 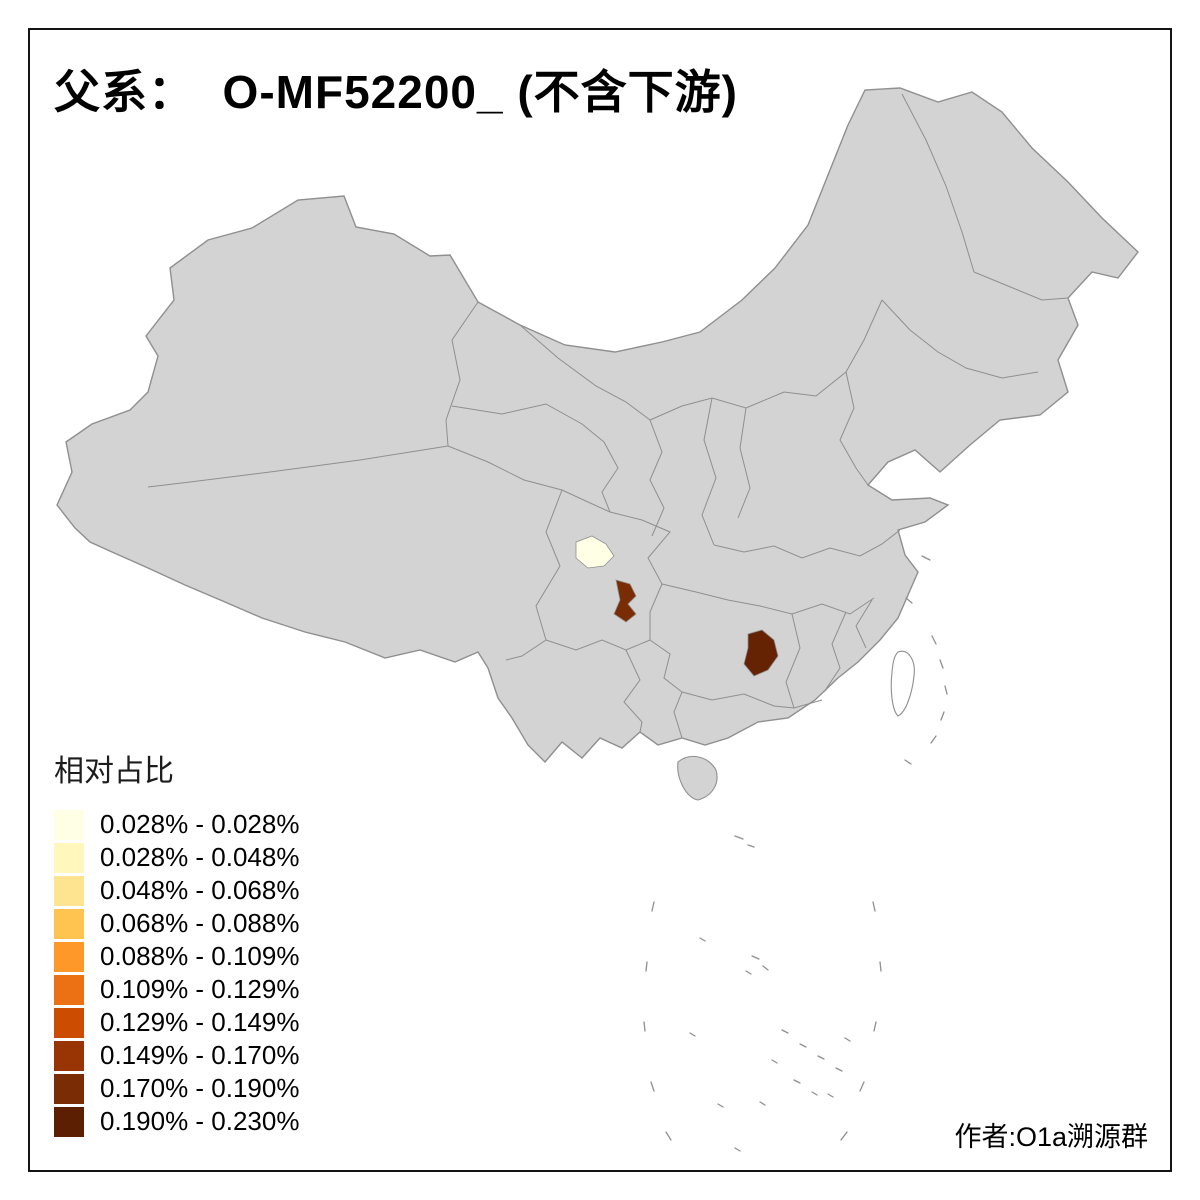 I want to click on legend-item: 0.149% - 0.170%, so click(x=176, y=1055).